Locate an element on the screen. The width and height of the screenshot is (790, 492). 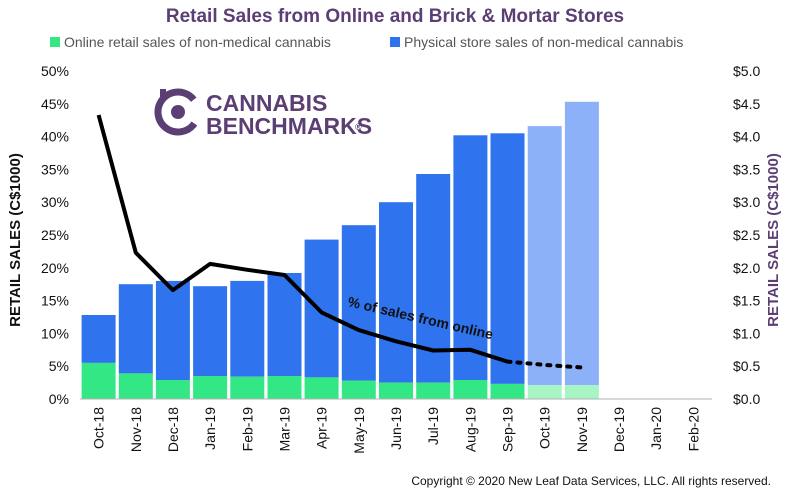
x-tick-label: Apr-19 is located at coordinates (322, 428).